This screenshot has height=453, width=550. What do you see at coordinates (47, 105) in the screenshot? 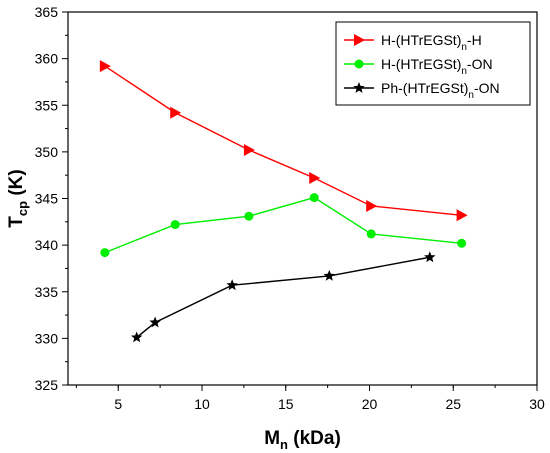
I see `y-tick-label: 355` at bounding box center [47, 105].